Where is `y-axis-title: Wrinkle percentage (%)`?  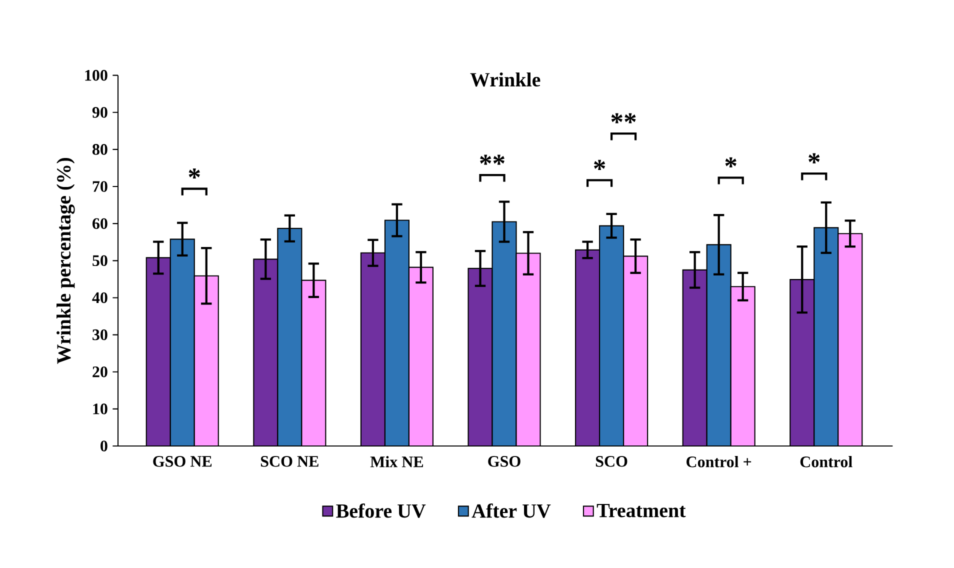
y-axis-title: Wrinkle percentage (%) is located at coordinates (65, 261).